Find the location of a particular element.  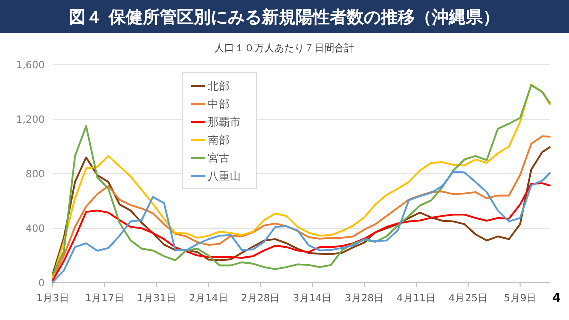

y-tick-label: 800 is located at coordinates (35, 175).